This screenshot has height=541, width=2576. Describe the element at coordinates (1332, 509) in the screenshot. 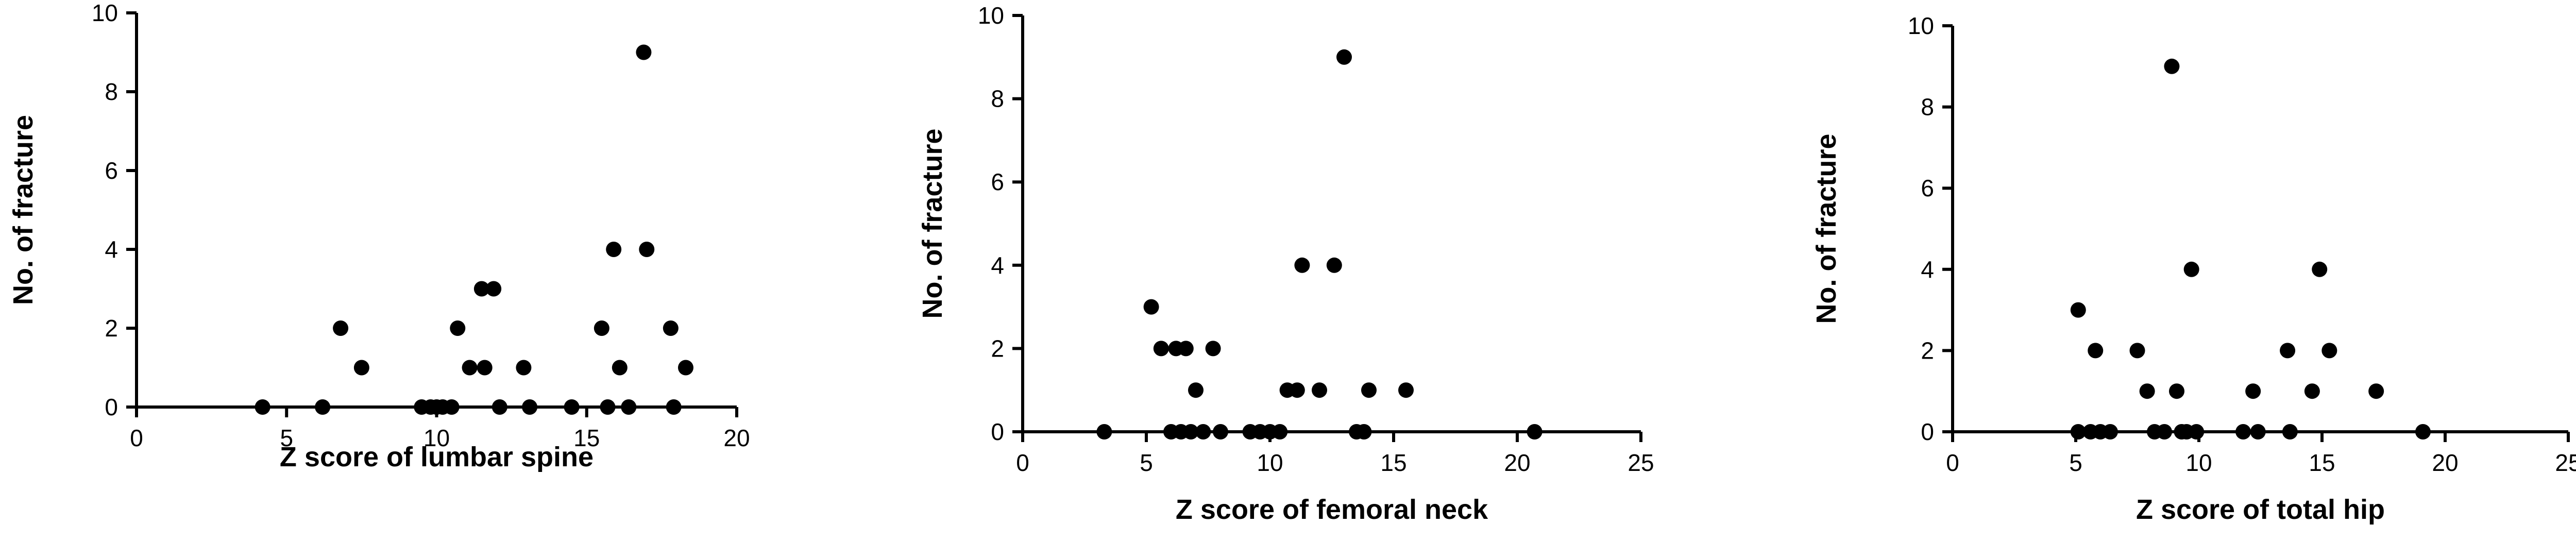

I see `x-axis-title: Z score of femoral neck` at that location.